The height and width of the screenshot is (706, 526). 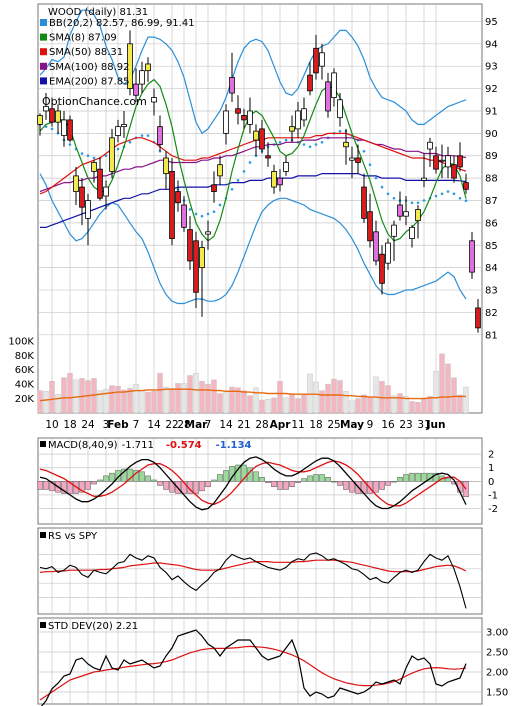 I want to click on macd-lines, so click(x=253, y=483).